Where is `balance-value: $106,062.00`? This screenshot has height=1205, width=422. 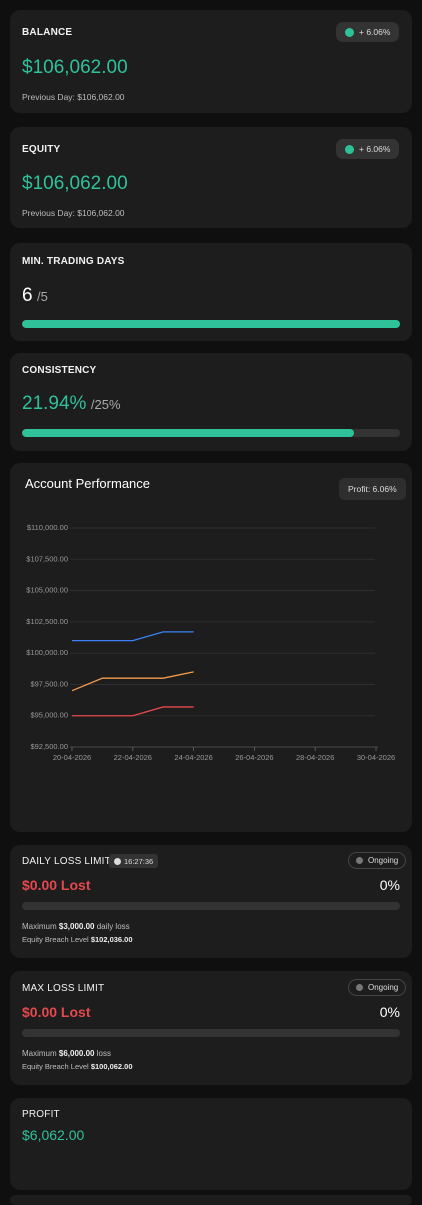
balance-value: $106,062.00 is located at coordinates (75, 67).